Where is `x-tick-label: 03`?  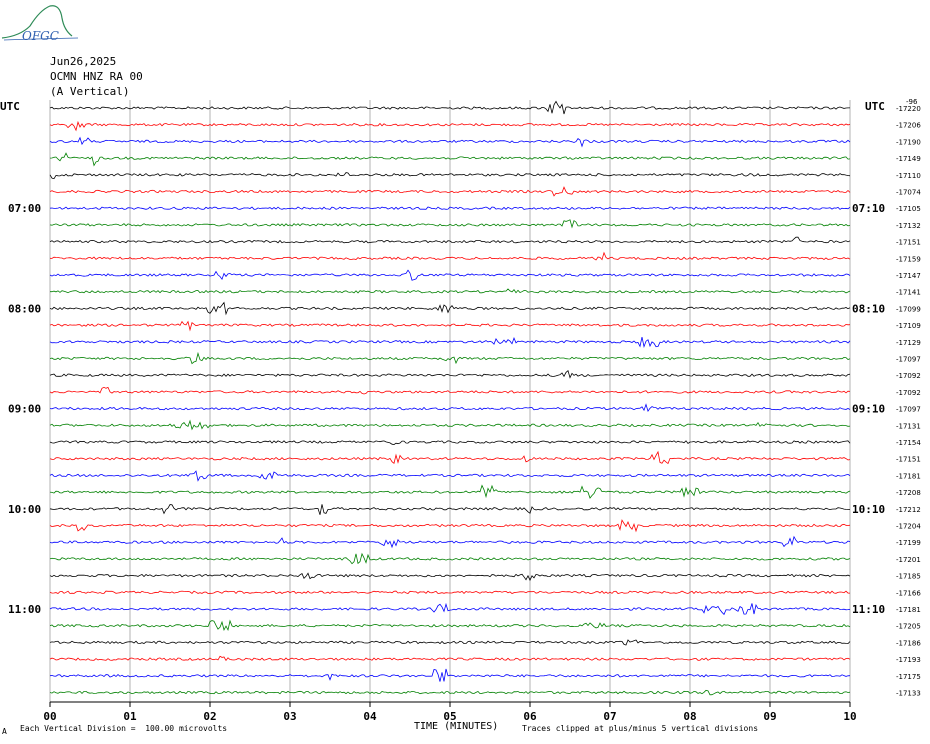 x-tick-label: 03 is located at coordinates (289, 716).